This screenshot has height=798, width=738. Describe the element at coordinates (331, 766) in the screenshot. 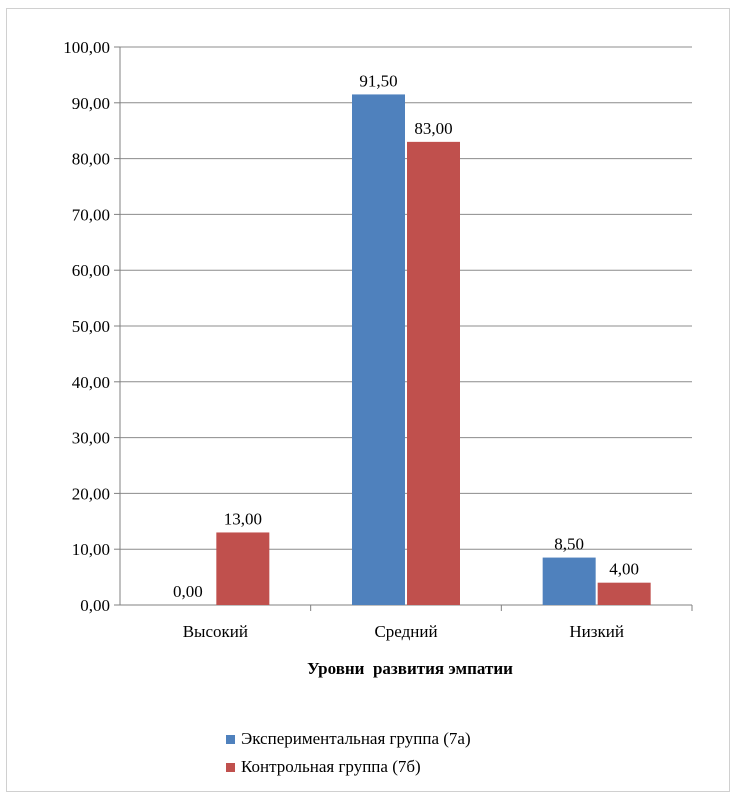

I see `legend-label-control: Контрольная группа (7б)` at that location.